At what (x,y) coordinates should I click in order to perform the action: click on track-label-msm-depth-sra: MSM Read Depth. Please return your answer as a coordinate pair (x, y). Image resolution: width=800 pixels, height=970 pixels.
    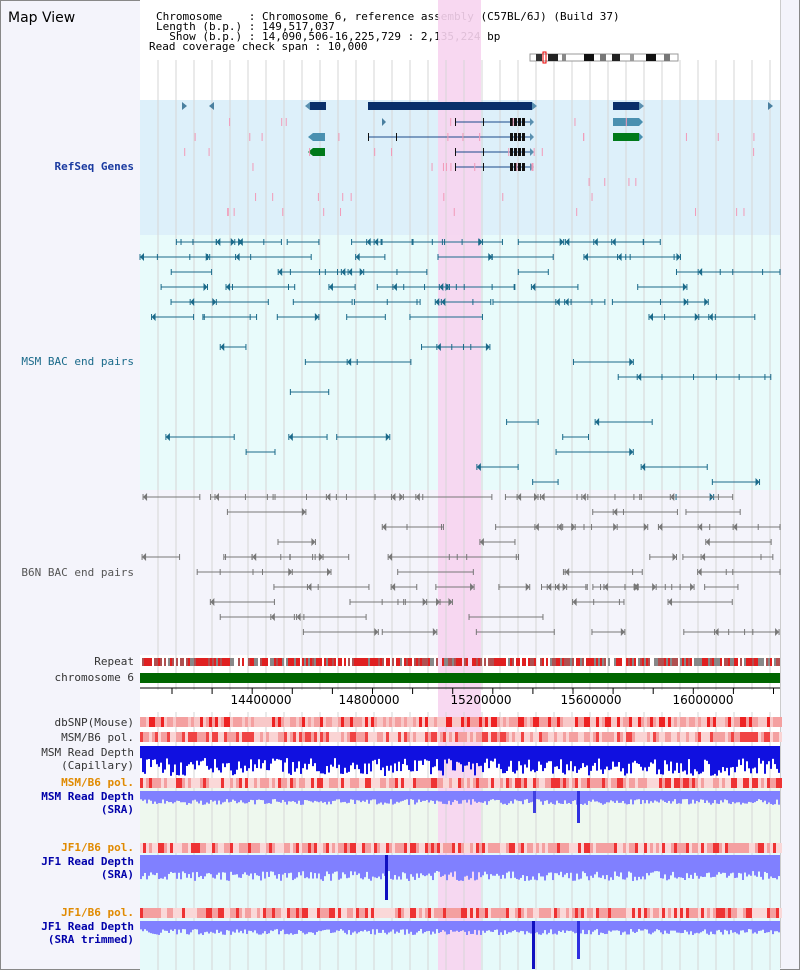
    Looking at the image, I should click on (87, 796).